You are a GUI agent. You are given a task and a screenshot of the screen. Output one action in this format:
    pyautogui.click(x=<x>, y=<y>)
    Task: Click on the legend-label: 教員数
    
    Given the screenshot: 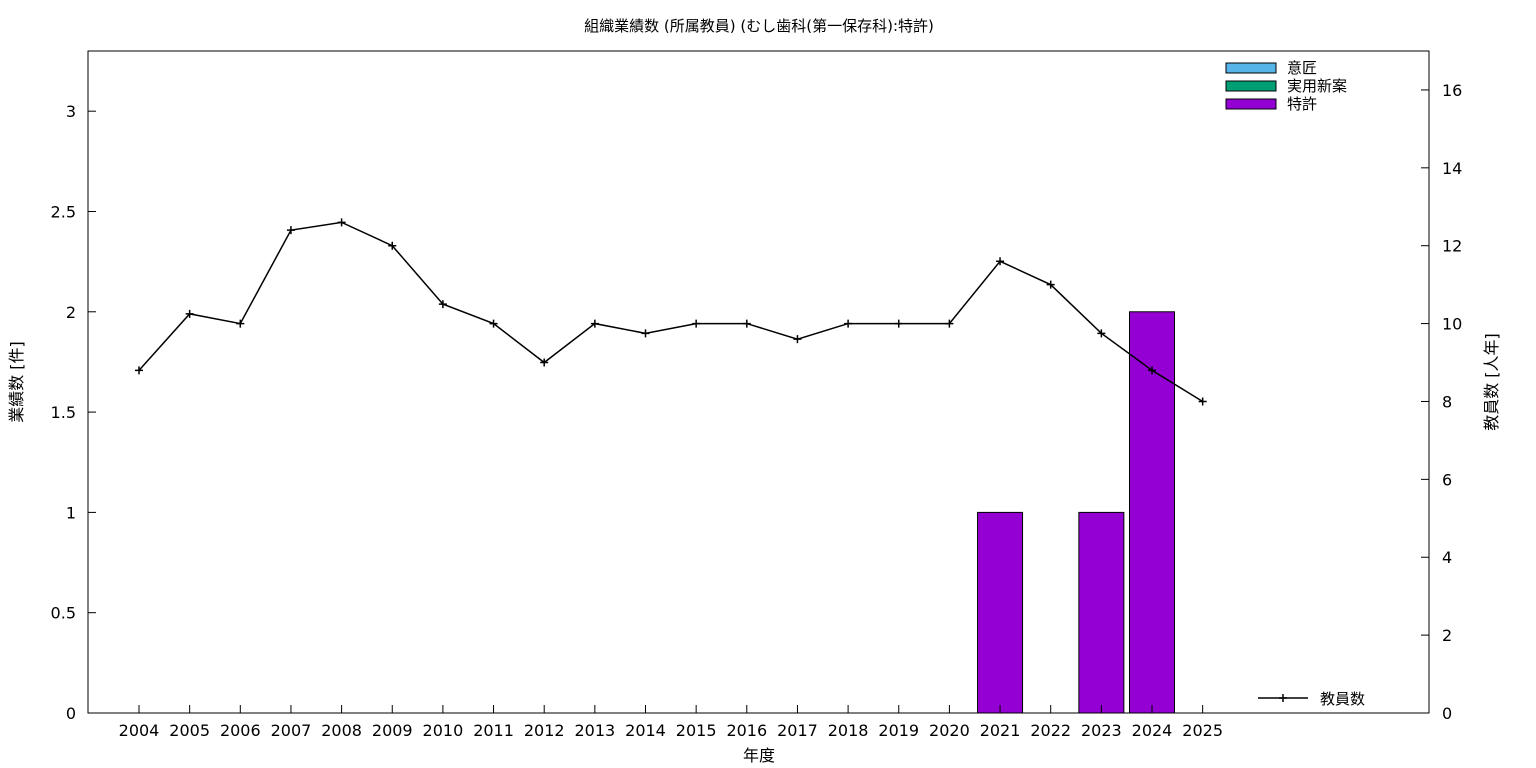 What is the action you would take?
    pyautogui.click(x=1342, y=699)
    